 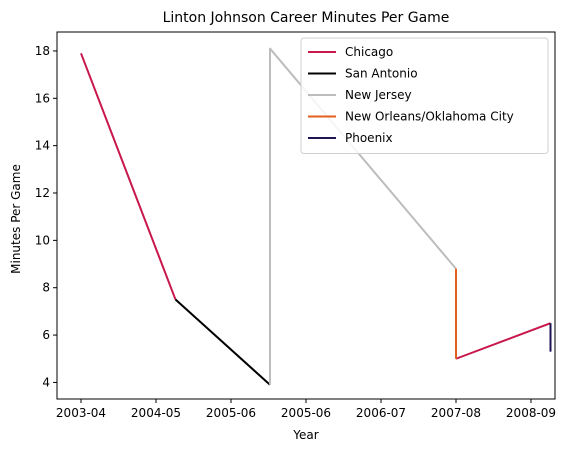 What do you see at coordinates (42, 193) in the screenshot?
I see `y-tick-label-4: 12` at bounding box center [42, 193].